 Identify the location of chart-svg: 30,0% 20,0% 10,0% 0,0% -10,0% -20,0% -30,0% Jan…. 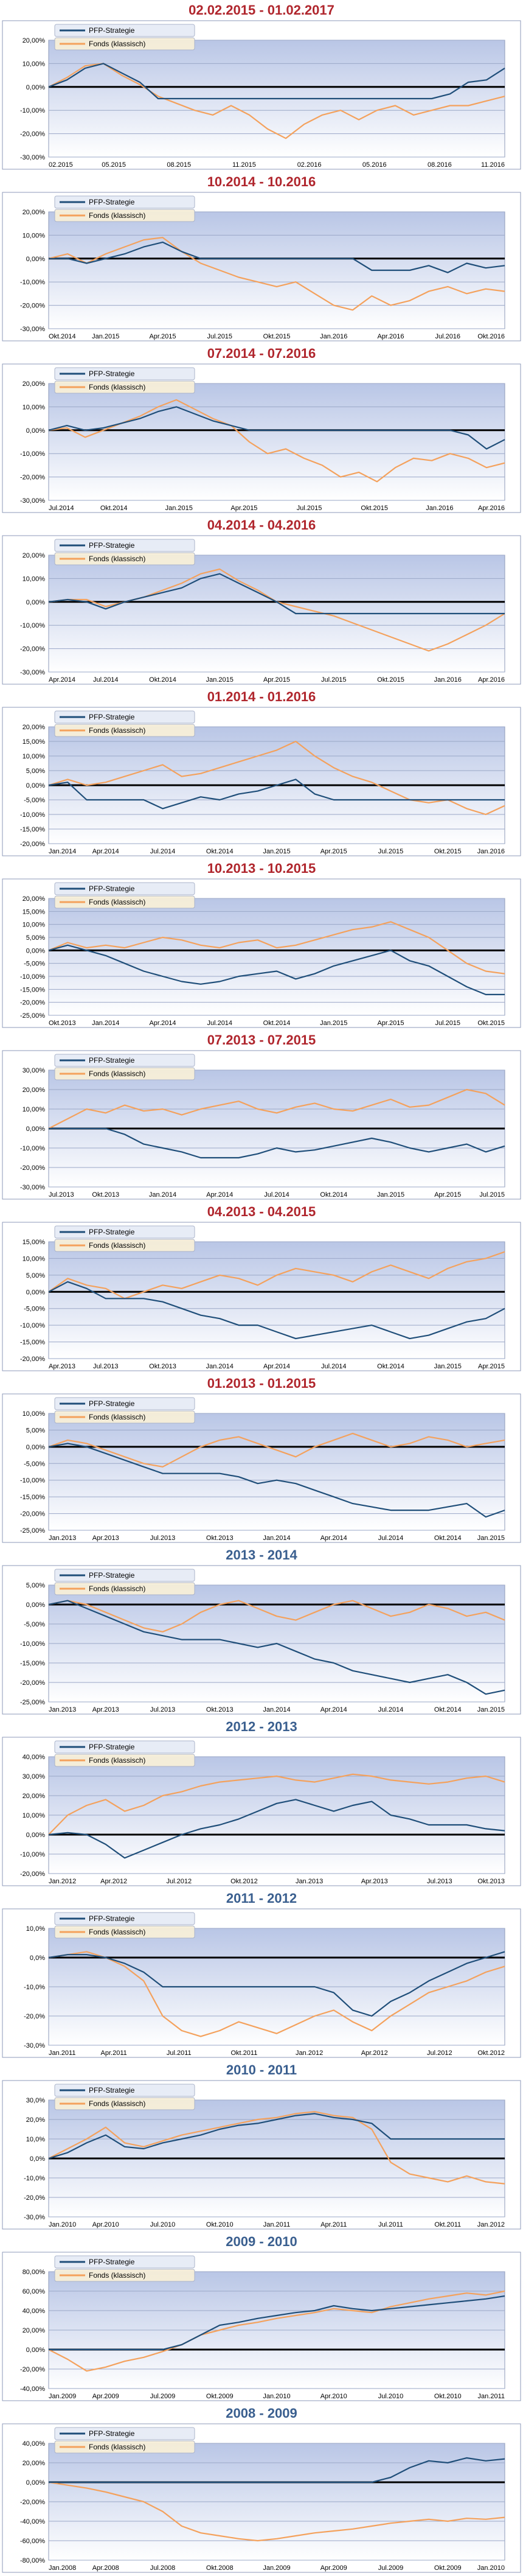
(261, 2155).